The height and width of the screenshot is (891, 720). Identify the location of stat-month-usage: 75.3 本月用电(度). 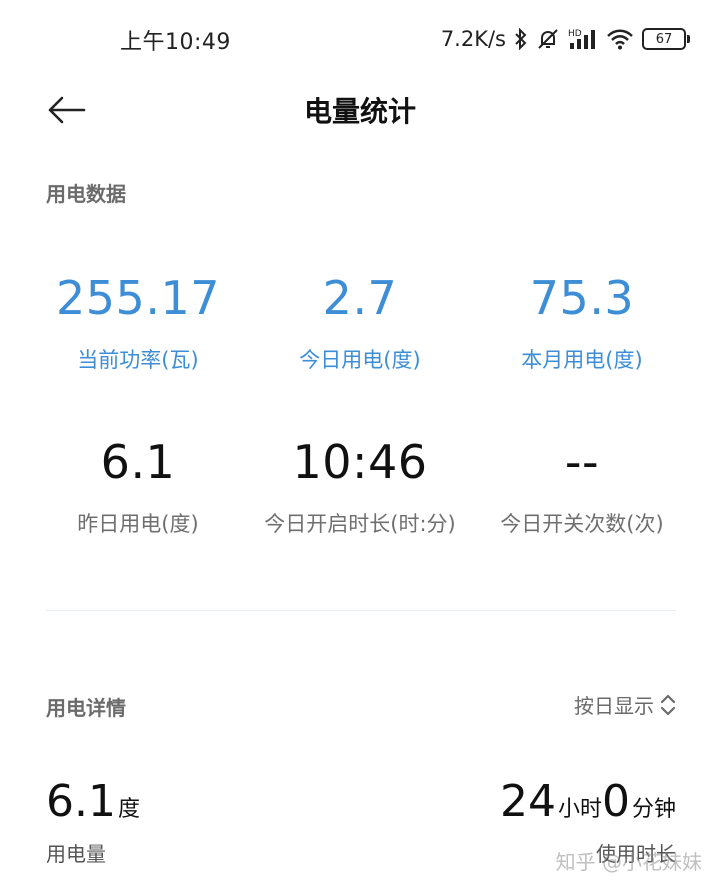
(582, 323).